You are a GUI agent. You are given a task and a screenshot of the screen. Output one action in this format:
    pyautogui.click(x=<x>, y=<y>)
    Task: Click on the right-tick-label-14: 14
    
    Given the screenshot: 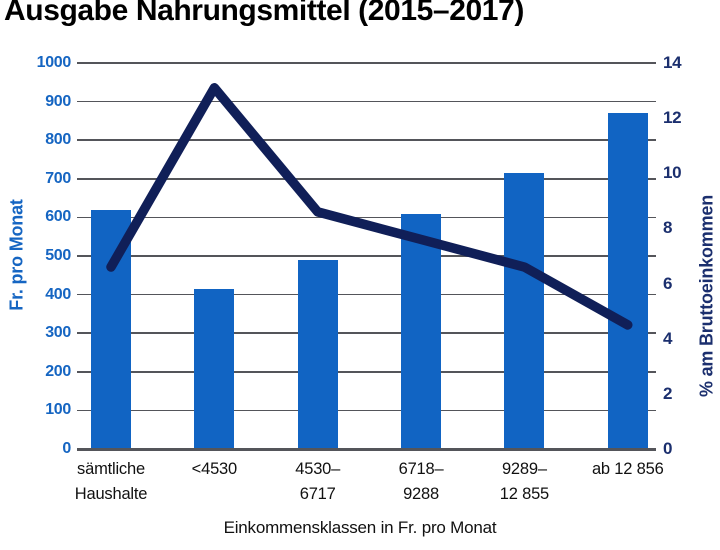 What is the action you would take?
    pyautogui.click(x=672, y=62)
    